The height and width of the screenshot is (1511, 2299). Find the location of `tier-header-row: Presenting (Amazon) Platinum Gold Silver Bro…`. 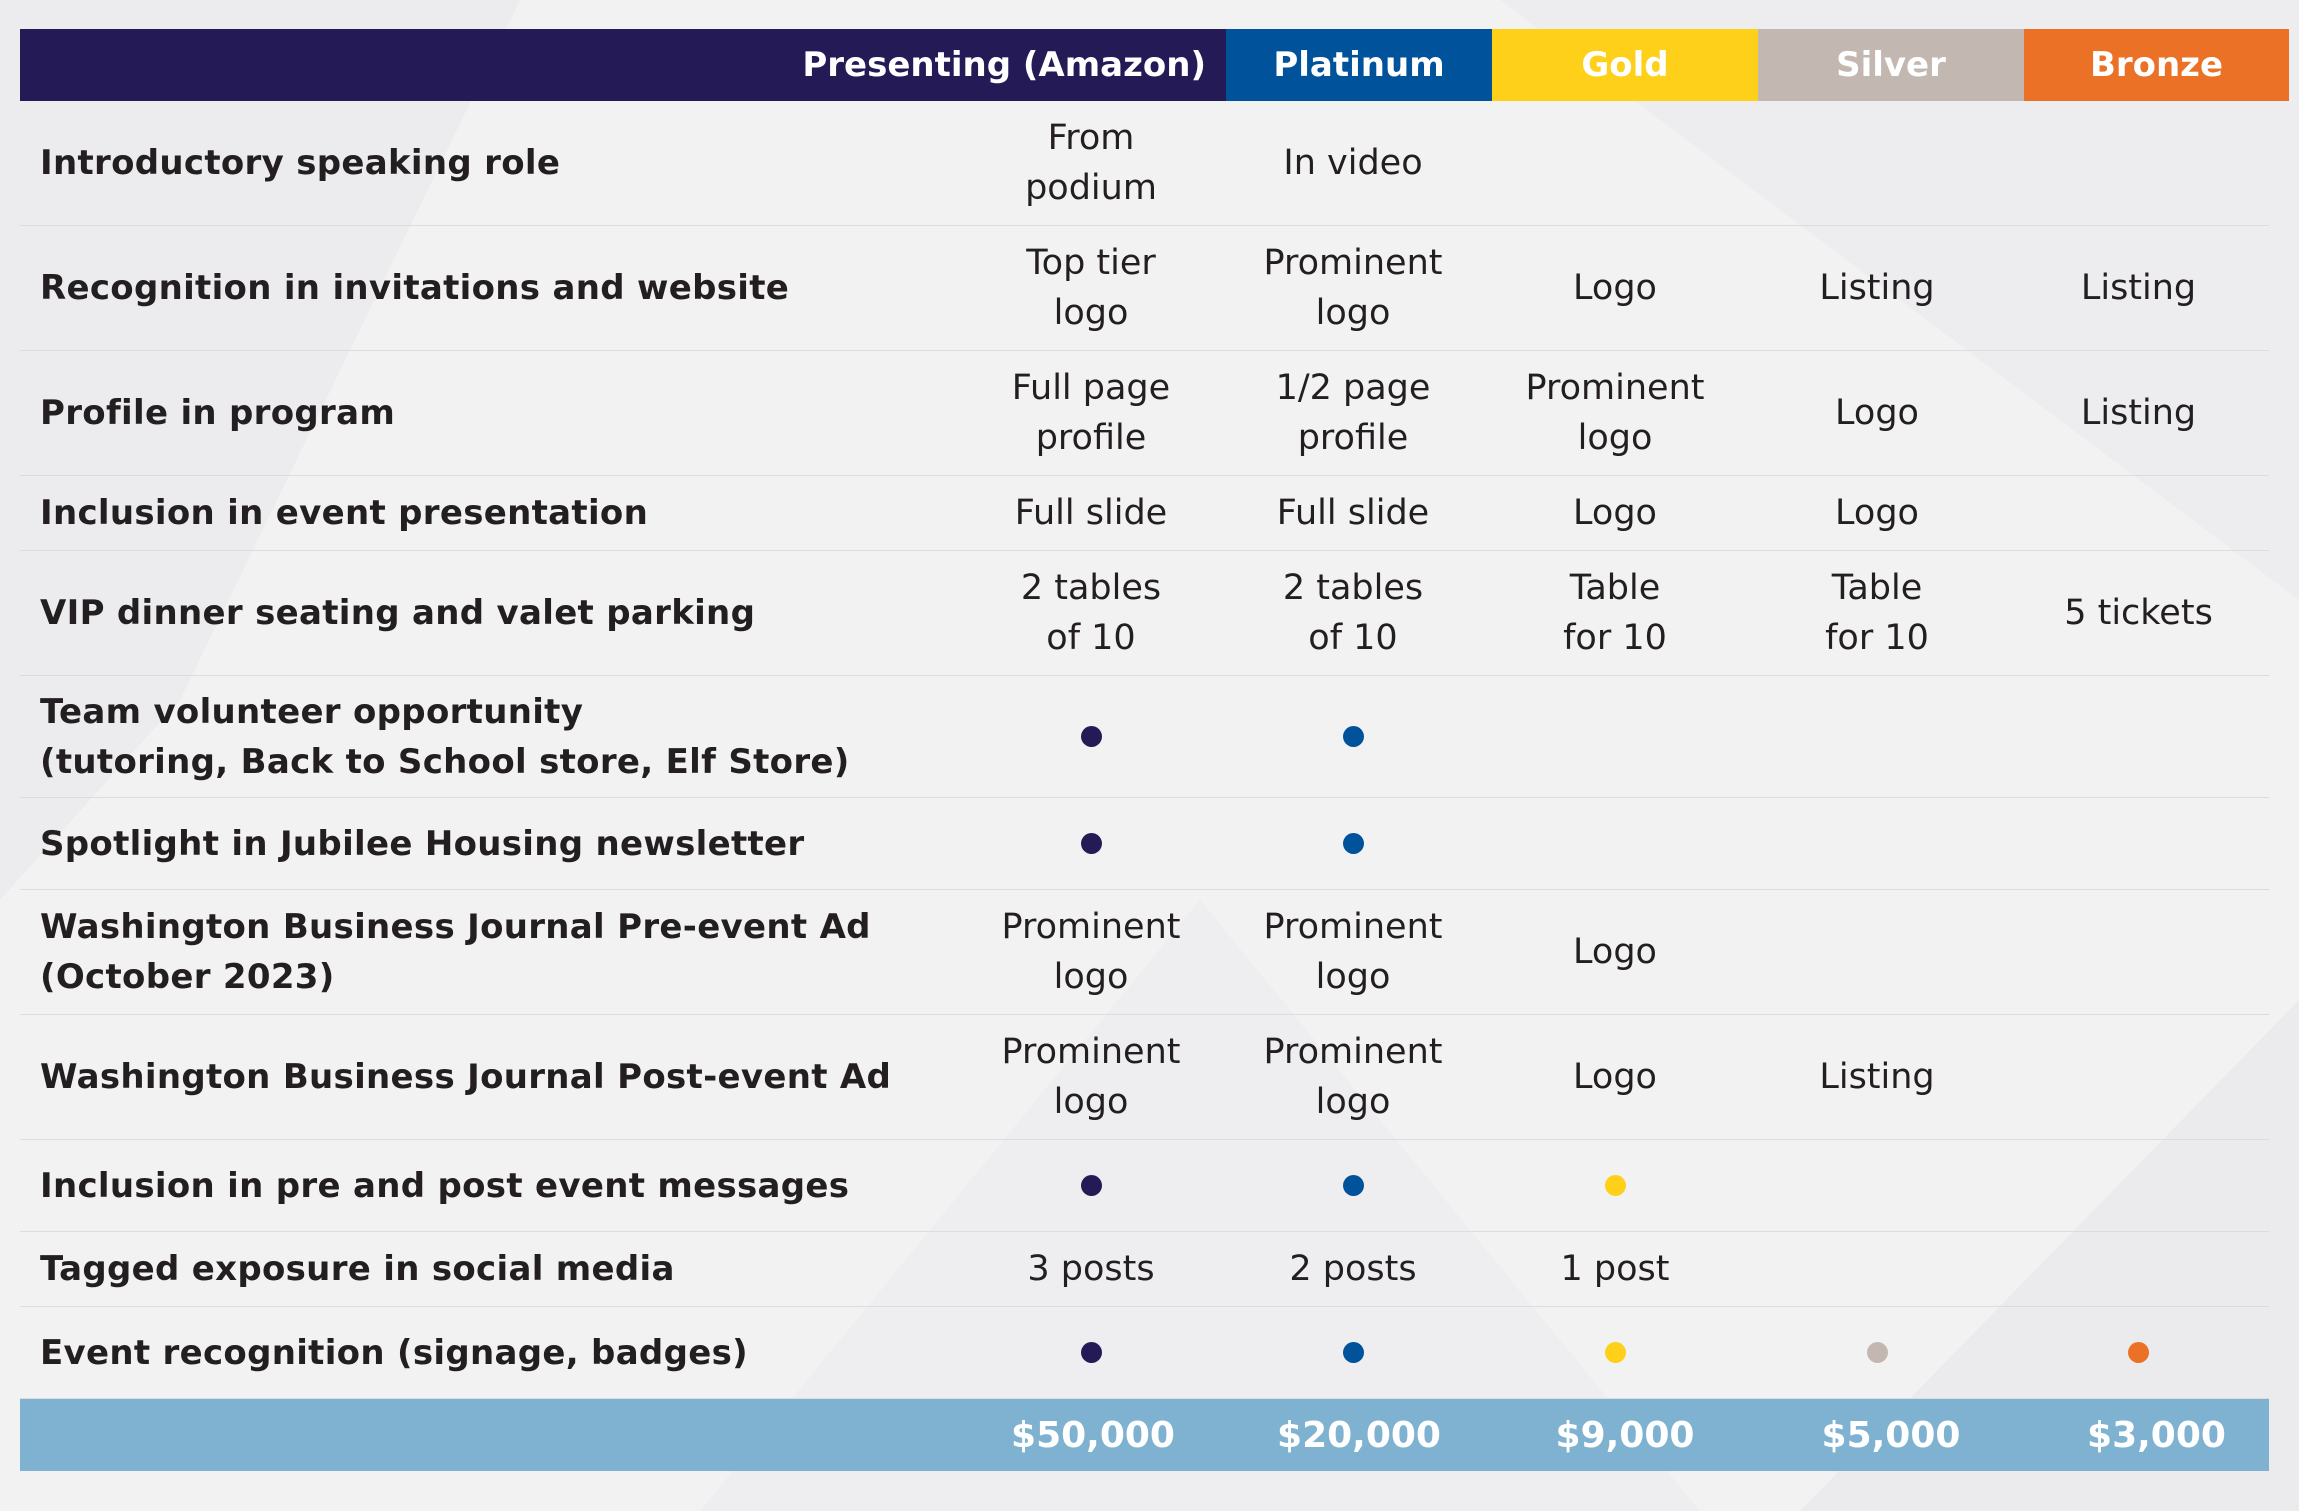

tier-header-row: Presenting (Amazon) Platinum Gold Silver Bro… is located at coordinates (1154, 65).